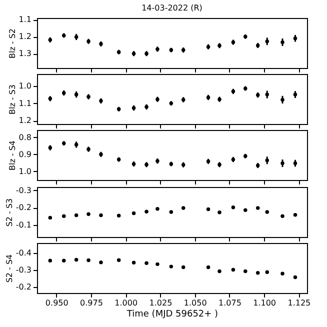 This screenshot has height=327, width=327. What do you see at coordinates (160, 303) in the screenshot?
I see `x-tick-label: 1.025` at bounding box center [160, 303].